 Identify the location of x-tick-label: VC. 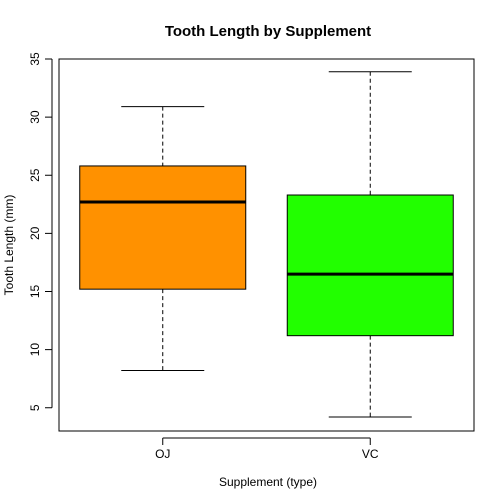
(370, 454).